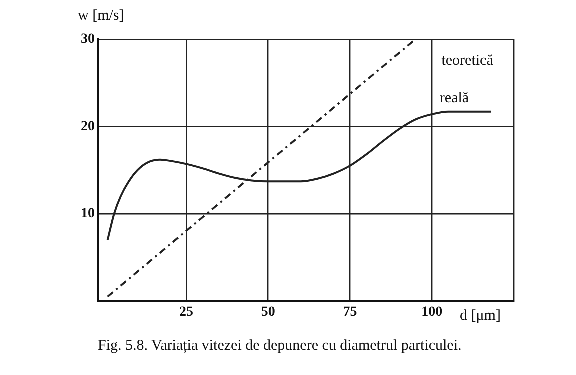 The height and width of the screenshot is (375, 576). What do you see at coordinates (480, 316) in the screenshot?
I see `x-axis-title: d [μm]` at bounding box center [480, 316].